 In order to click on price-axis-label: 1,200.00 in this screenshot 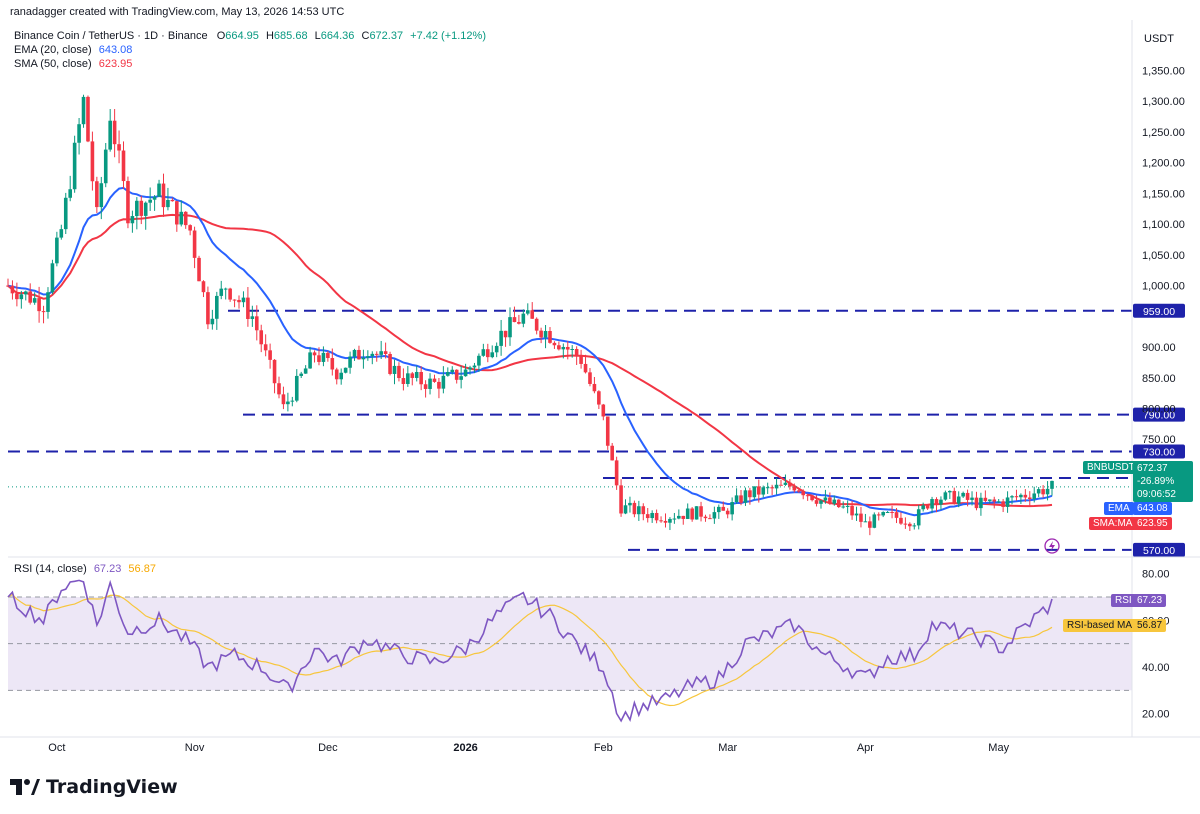, I will do `click(1163, 164)`.